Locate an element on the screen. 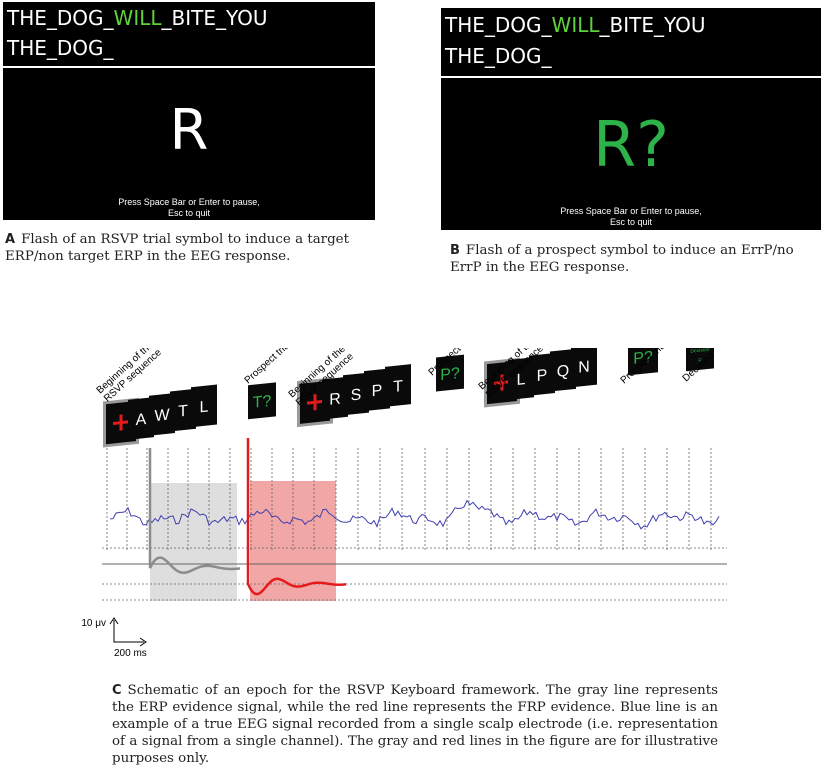 Image resolution: width=829 pixels, height=780 pixels. label-prospect: Prospect trial is located at coordinates (268, 367).